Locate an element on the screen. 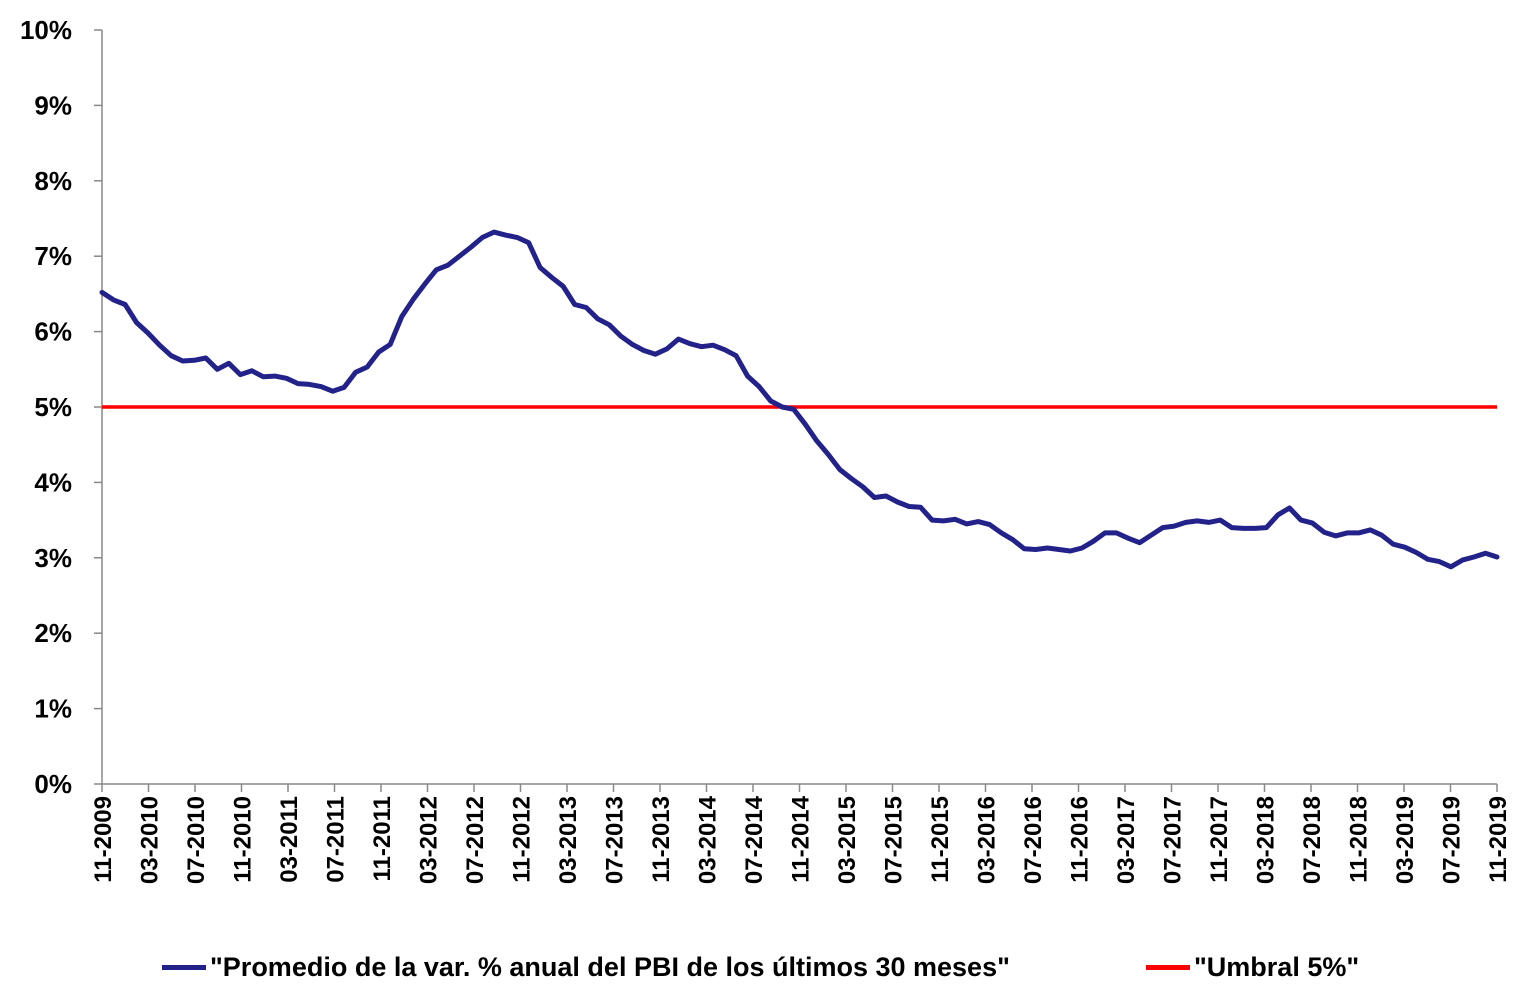  y-tick-label: 5% is located at coordinates (53, 407).